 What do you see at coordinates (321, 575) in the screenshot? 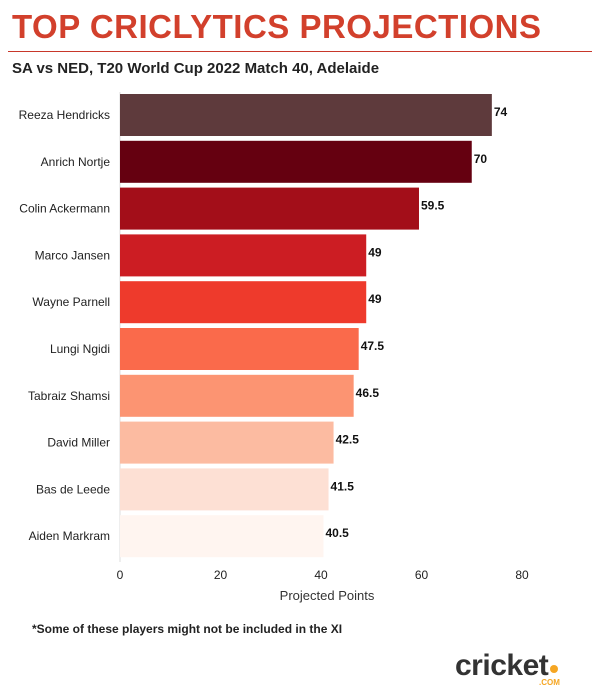
I see `x-tick-label: 40` at bounding box center [321, 575].